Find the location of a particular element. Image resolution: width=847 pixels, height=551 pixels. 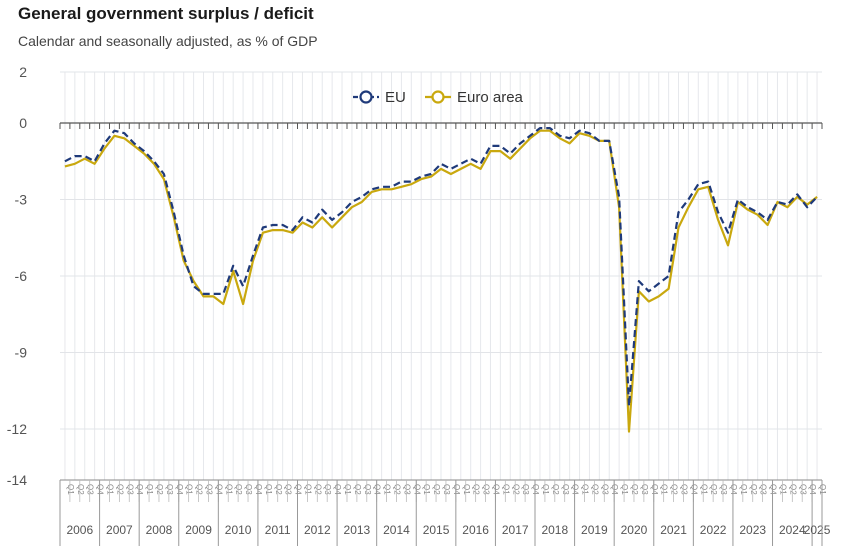

legend-item-euro-area: Euro area is located at coordinates (474, 97).